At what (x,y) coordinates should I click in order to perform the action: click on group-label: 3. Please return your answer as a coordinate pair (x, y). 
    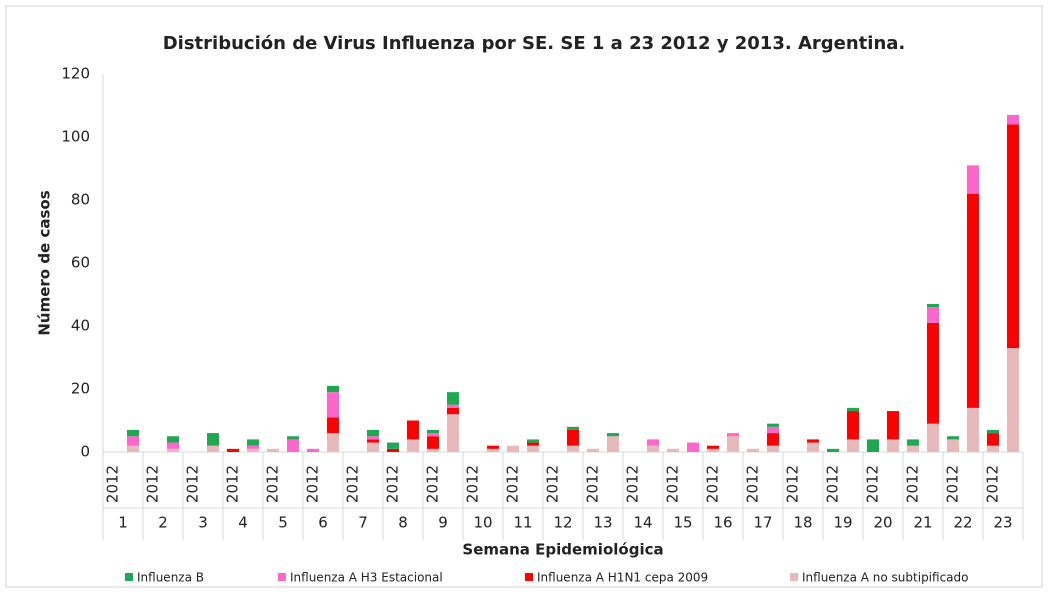
    Looking at the image, I should click on (203, 523).